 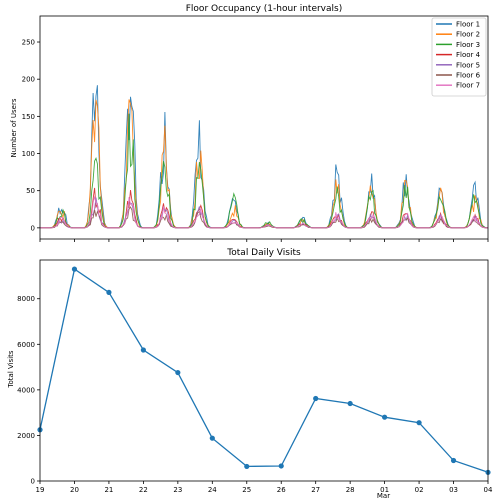 What do you see at coordinates (281, 490) in the screenshot?
I see `x-tick-label: 26` at bounding box center [281, 490].